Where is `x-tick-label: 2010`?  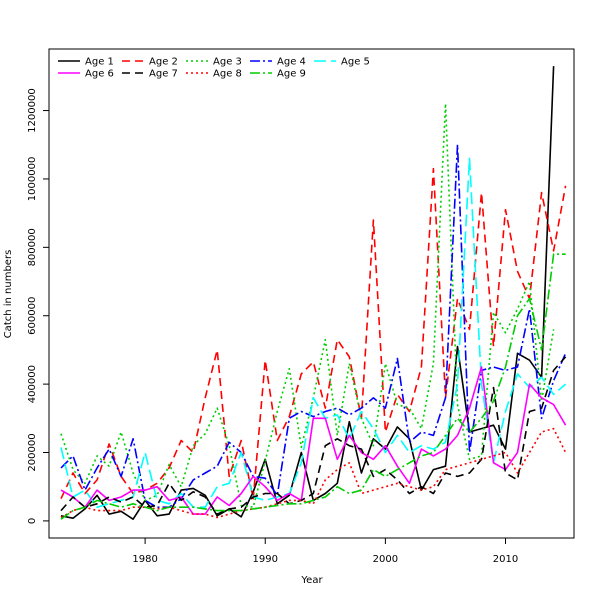
x-tick-label: 2010 is located at coordinates (505, 559).